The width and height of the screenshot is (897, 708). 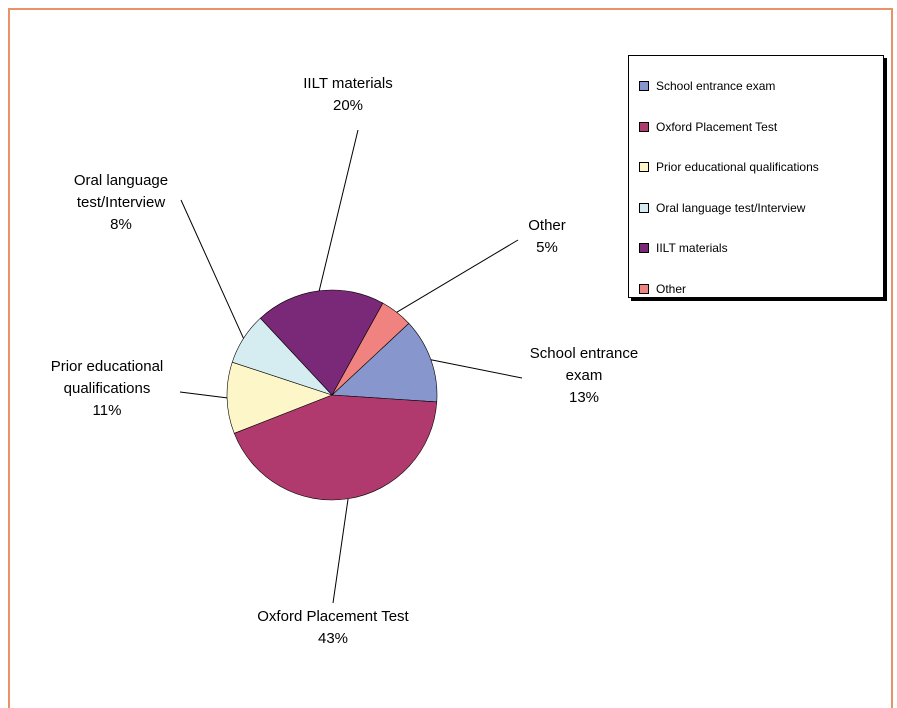 I want to click on label-value: 8%, so click(x=121, y=224).